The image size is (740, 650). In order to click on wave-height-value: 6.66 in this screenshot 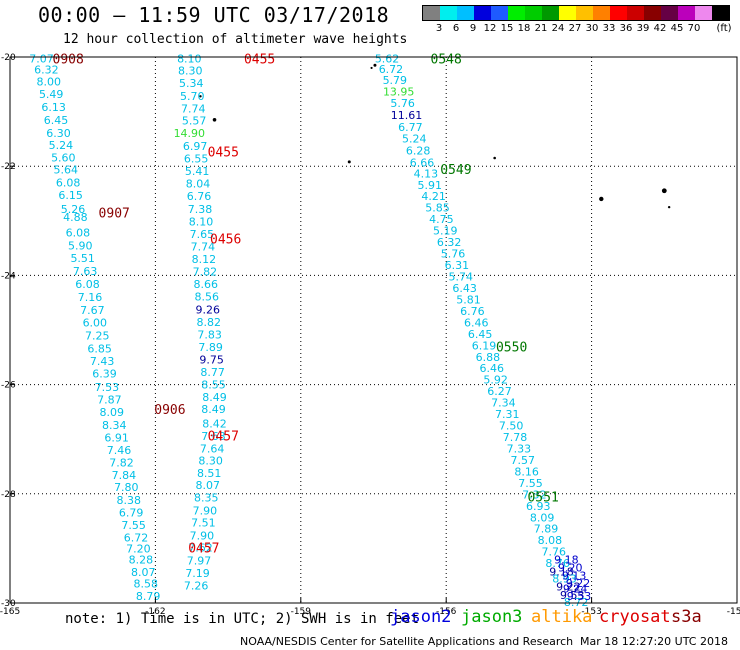, I will do `click(422, 162)`.